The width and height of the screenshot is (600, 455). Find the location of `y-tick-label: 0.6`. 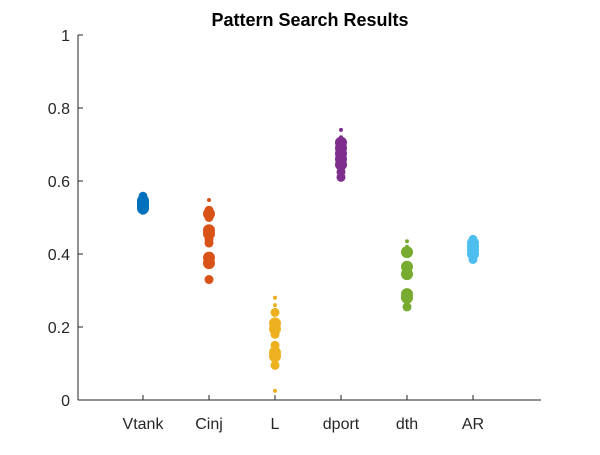

y-tick-label: 0.6 is located at coordinates (59, 182).